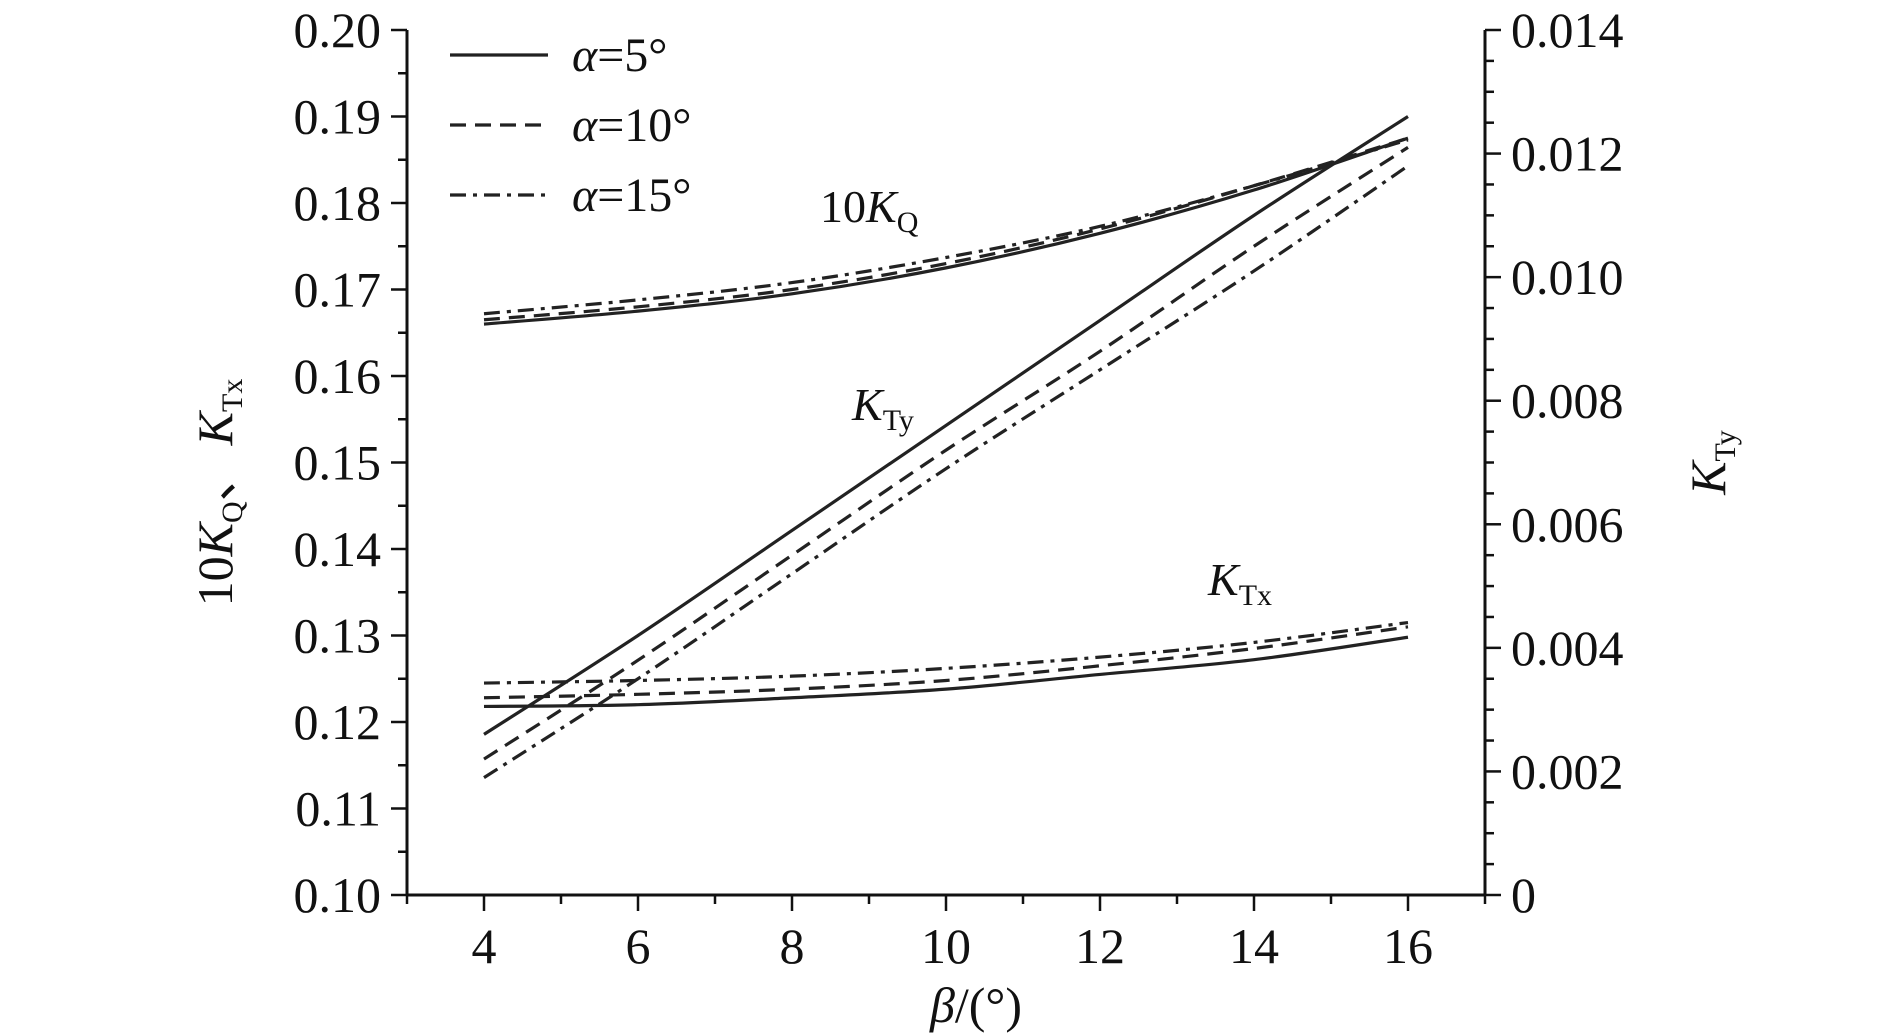 This screenshot has height=1033, width=1890. I want to click on y-left-tick-label: 0.19, so click(338, 117).